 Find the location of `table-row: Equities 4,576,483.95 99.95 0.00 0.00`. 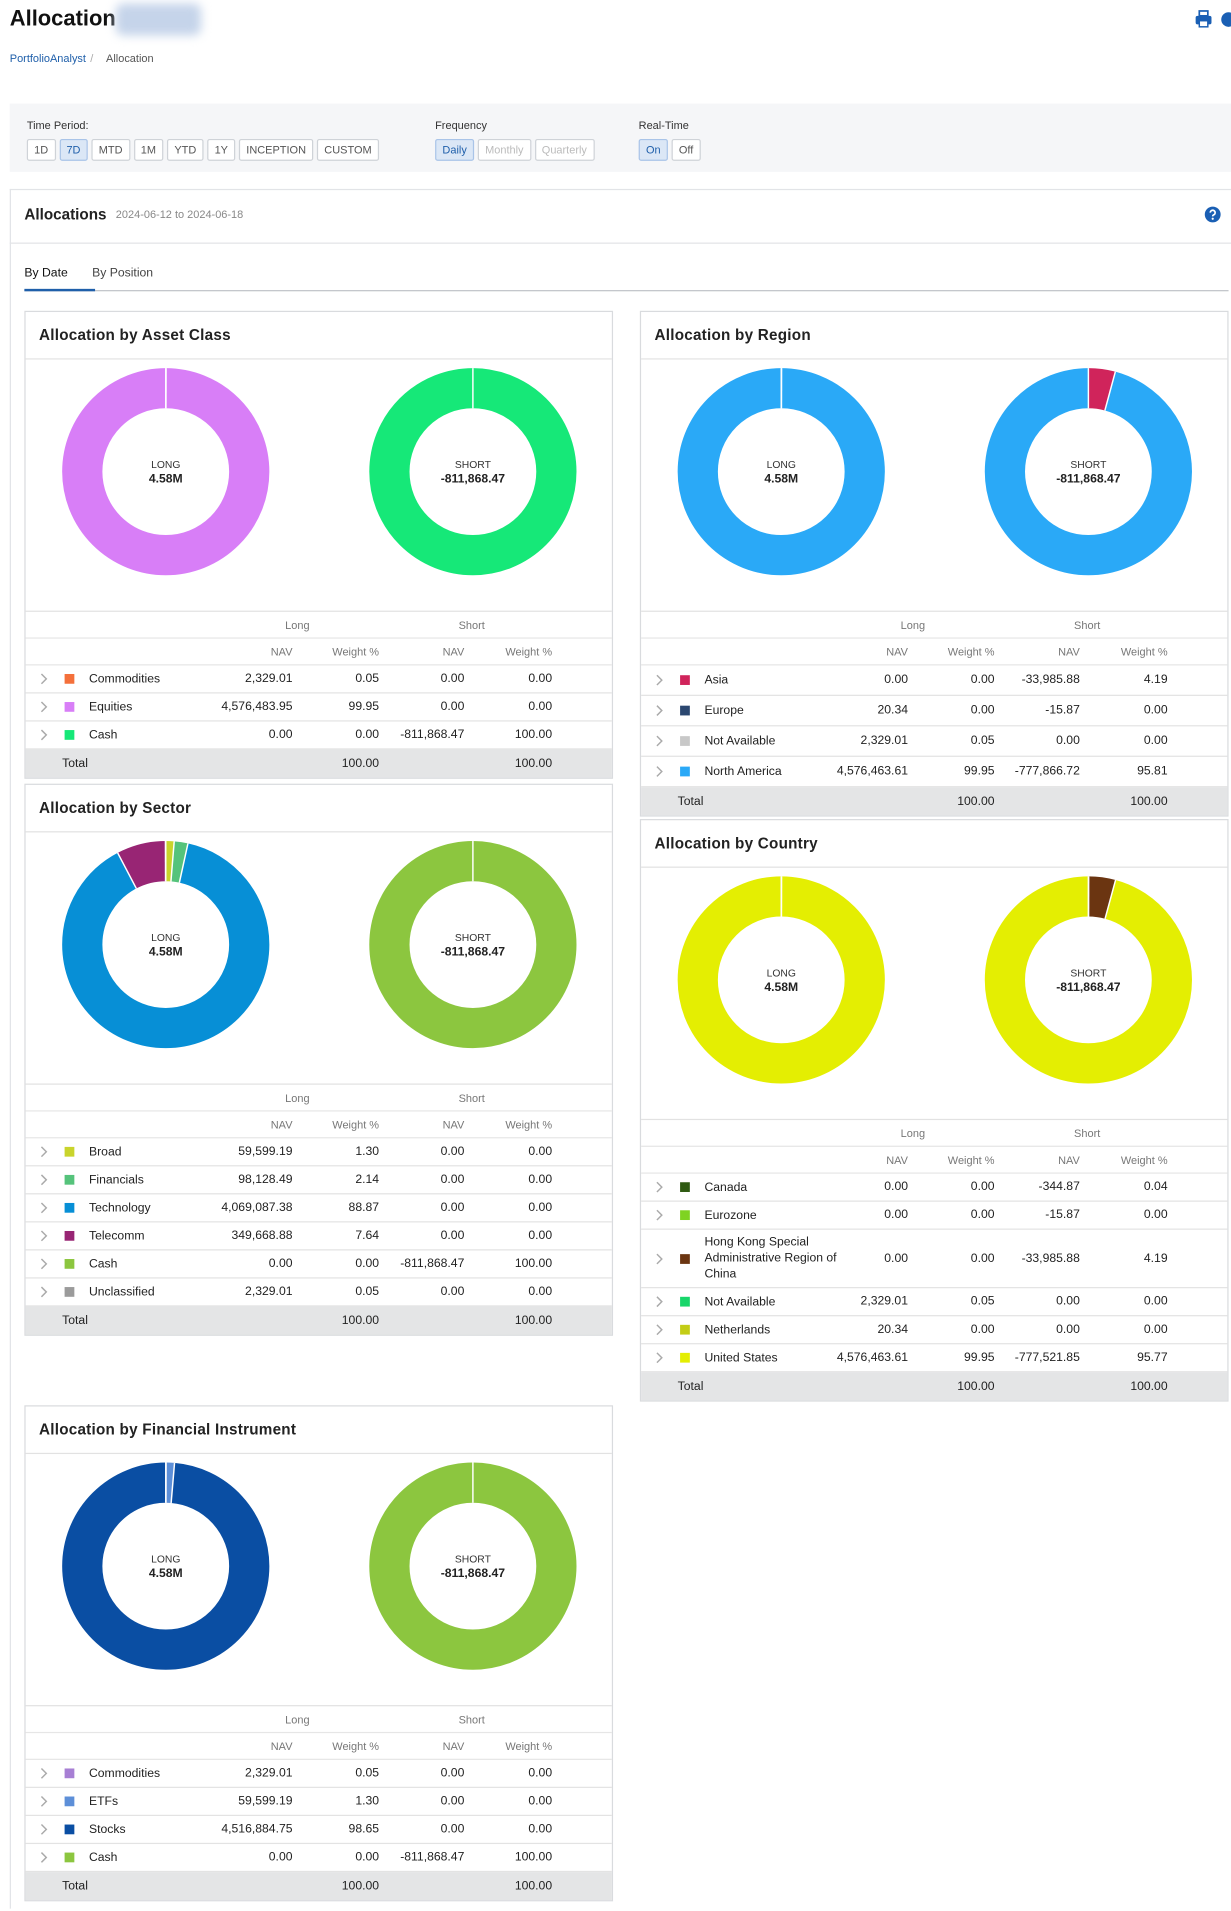

table-row: Equities 4,576,483.95 99.95 0.00 0.00 is located at coordinates (318, 707).